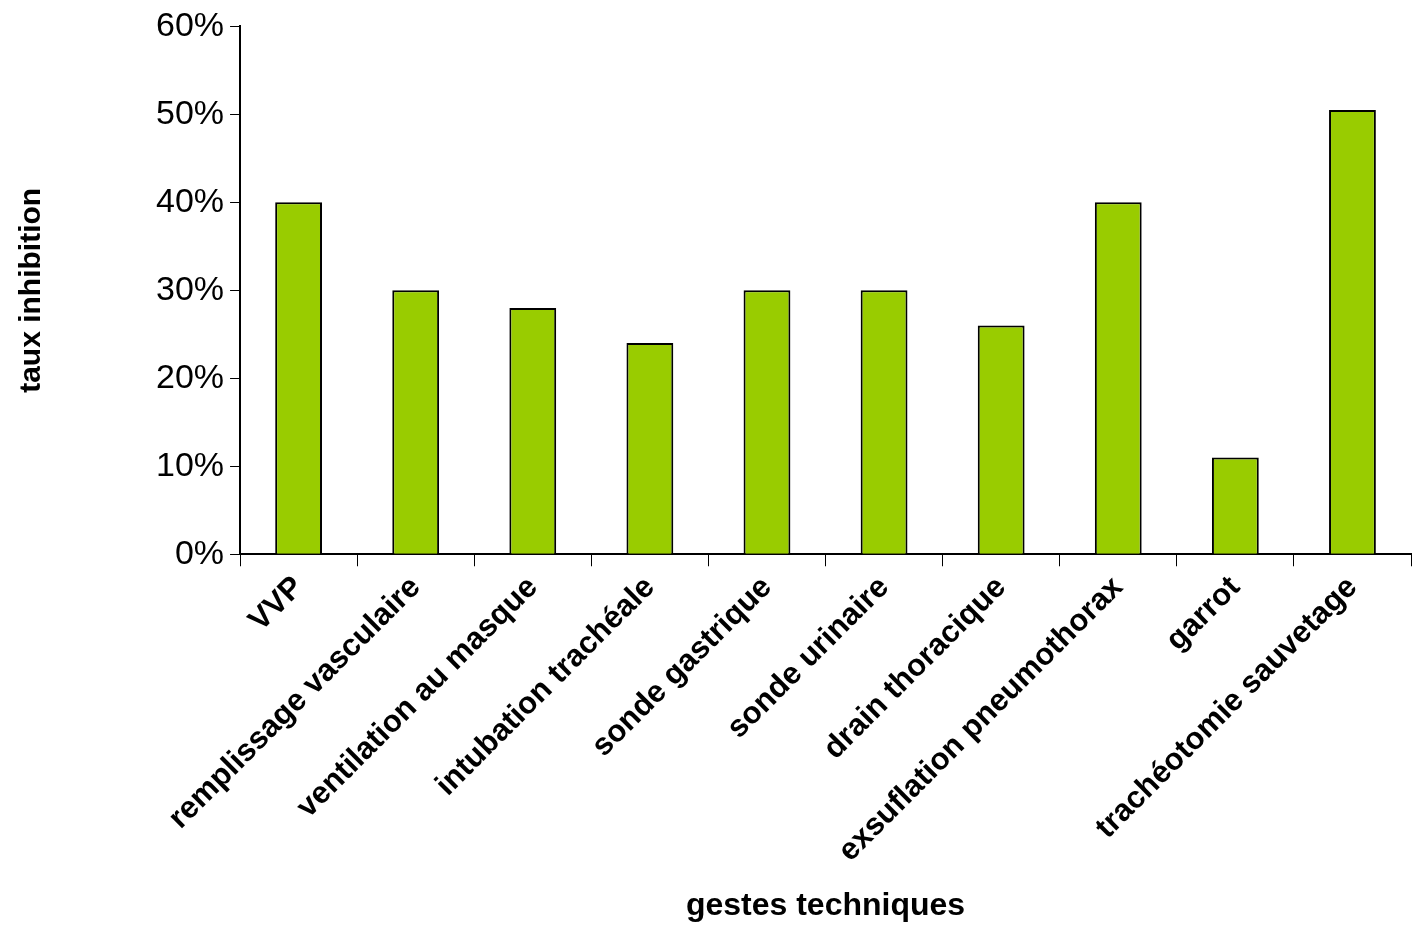 This screenshot has width=1413, height=933. I want to click on x-tick-label: VVP, so click(275, 603).